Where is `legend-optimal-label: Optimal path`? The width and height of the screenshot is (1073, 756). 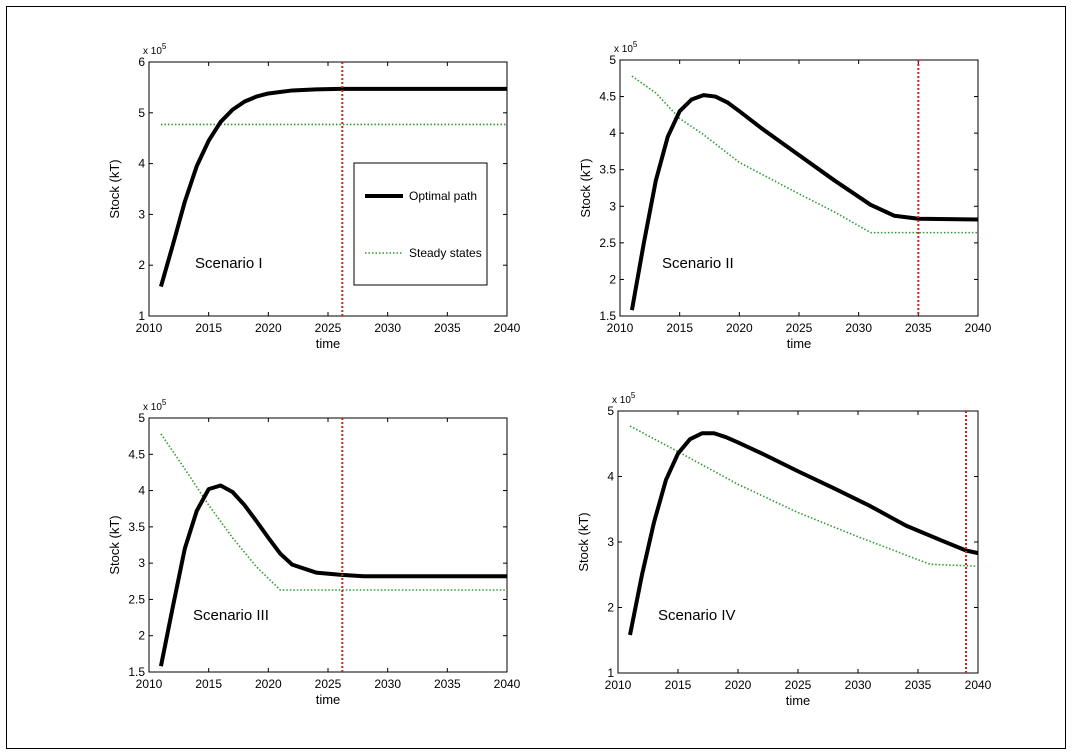
legend-optimal-label: Optimal path is located at coordinates (443, 196).